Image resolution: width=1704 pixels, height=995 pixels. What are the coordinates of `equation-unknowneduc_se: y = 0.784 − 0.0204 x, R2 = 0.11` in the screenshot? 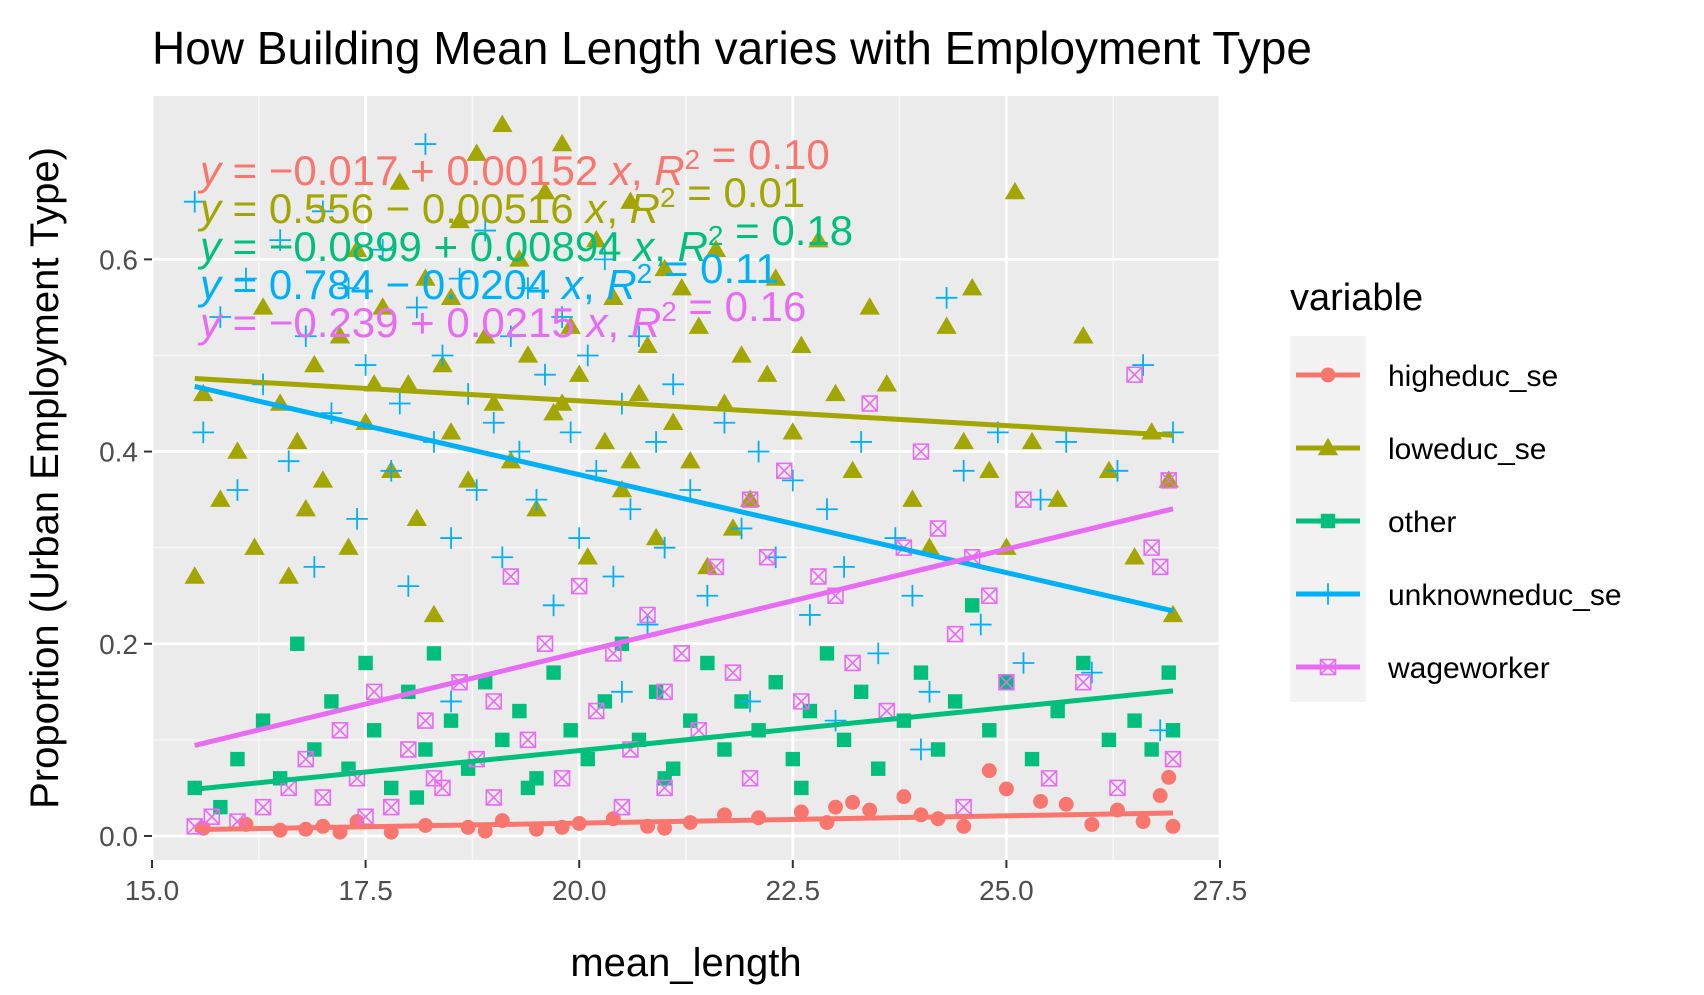 It's located at (488, 276).